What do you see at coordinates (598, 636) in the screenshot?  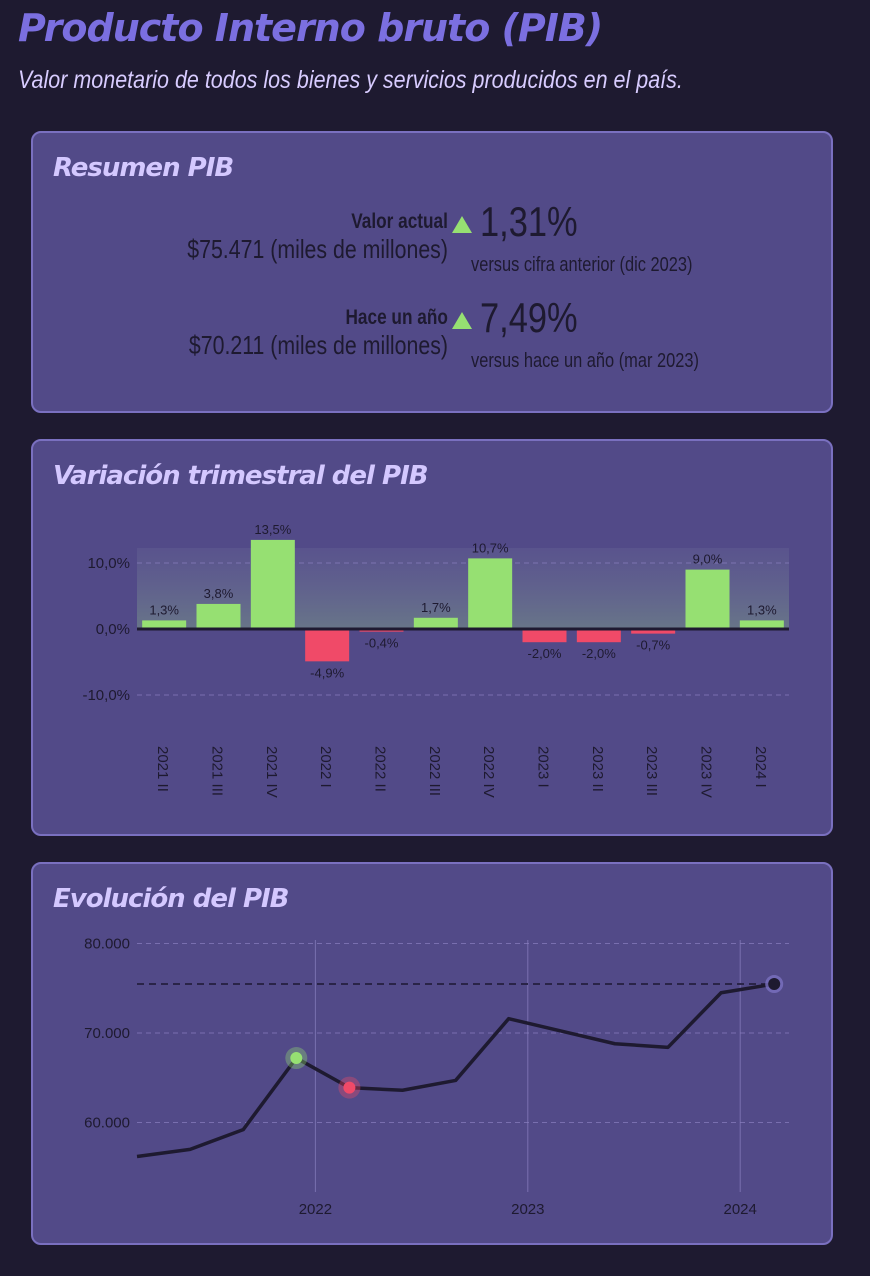 I see `bar-2023-II` at bounding box center [598, 636].